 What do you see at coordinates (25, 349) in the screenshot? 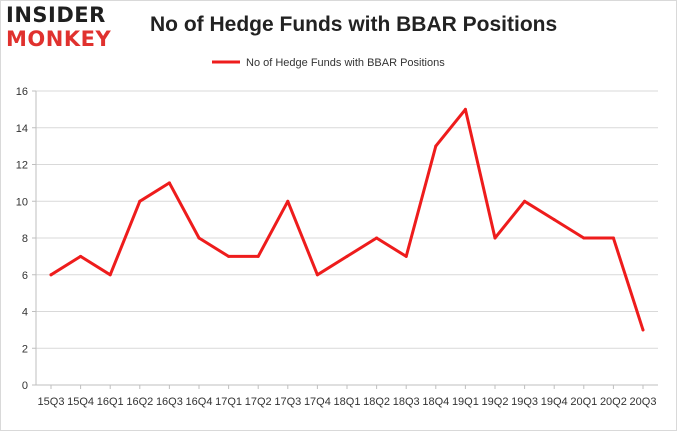
I see `y-tick-label: 2` at bounding box center [25, 349].